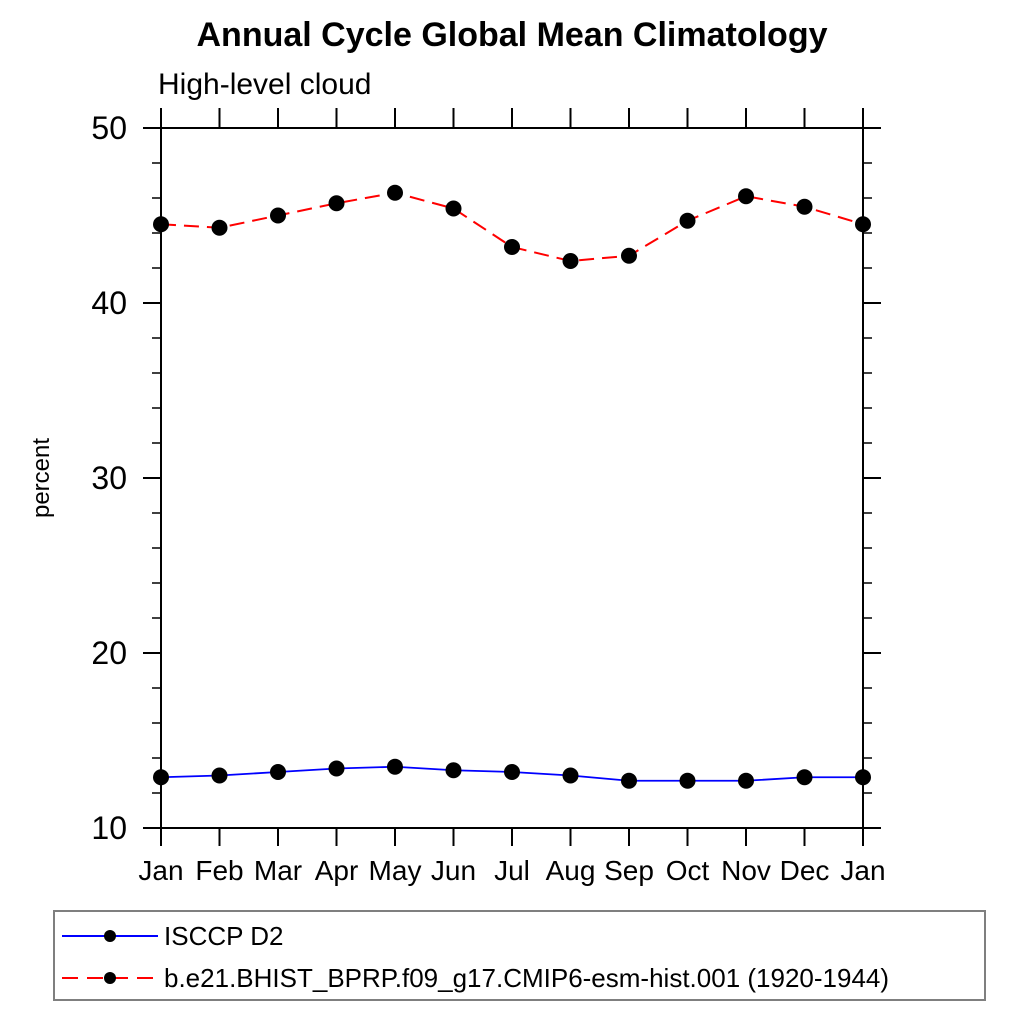 Image resolution: width=1024 pixels, height=1024 pixels. I want to click on legend-line-sample-dashed, so click(110, 978).